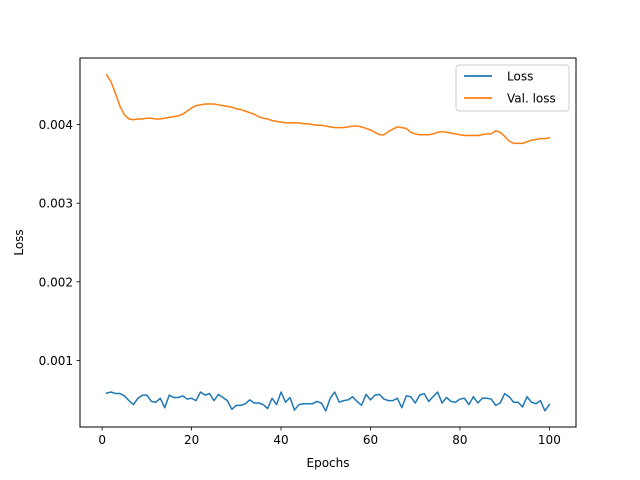 The image size is (640, 480). Describe the element at coordinates (56, 361) in the screenshot. I see `y-tick-label: 0.001` at that location.